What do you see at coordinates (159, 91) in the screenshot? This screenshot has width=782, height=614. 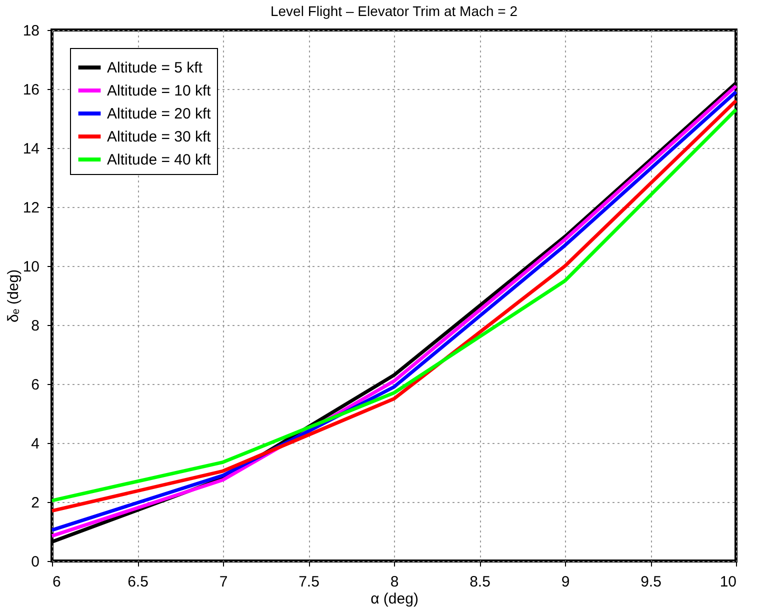 I see `legend-label: Altitude = 10 kft` at bounding box center [159, 91].